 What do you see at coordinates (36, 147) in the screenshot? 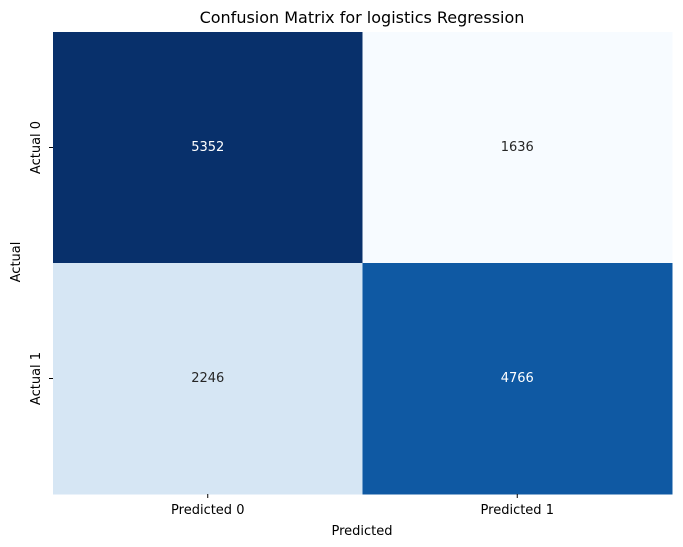
I see `y-tick-label-0: Actual 0` at bounding box center [36, 147].